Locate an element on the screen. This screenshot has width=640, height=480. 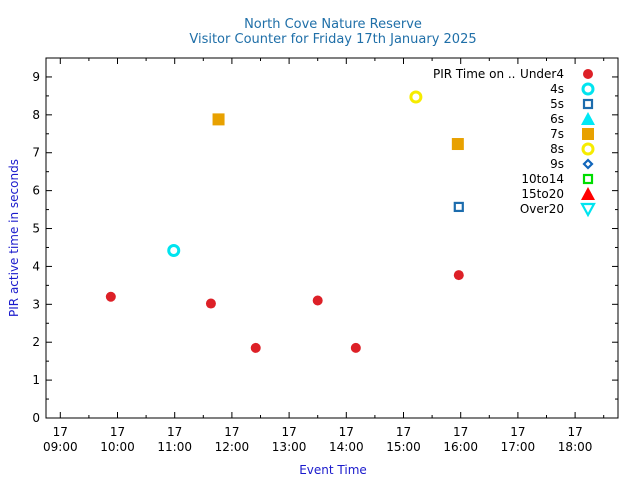
y-tick-label: 3 is located at coordinates (36, 304).